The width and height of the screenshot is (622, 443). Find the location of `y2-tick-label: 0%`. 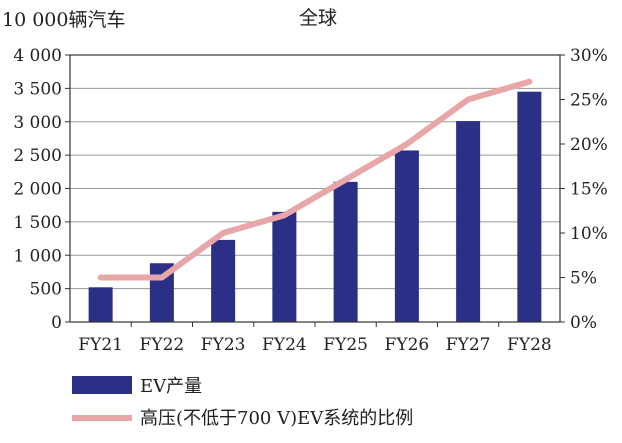

y2-tick-label: 0% is located at coordinates (583, 323).